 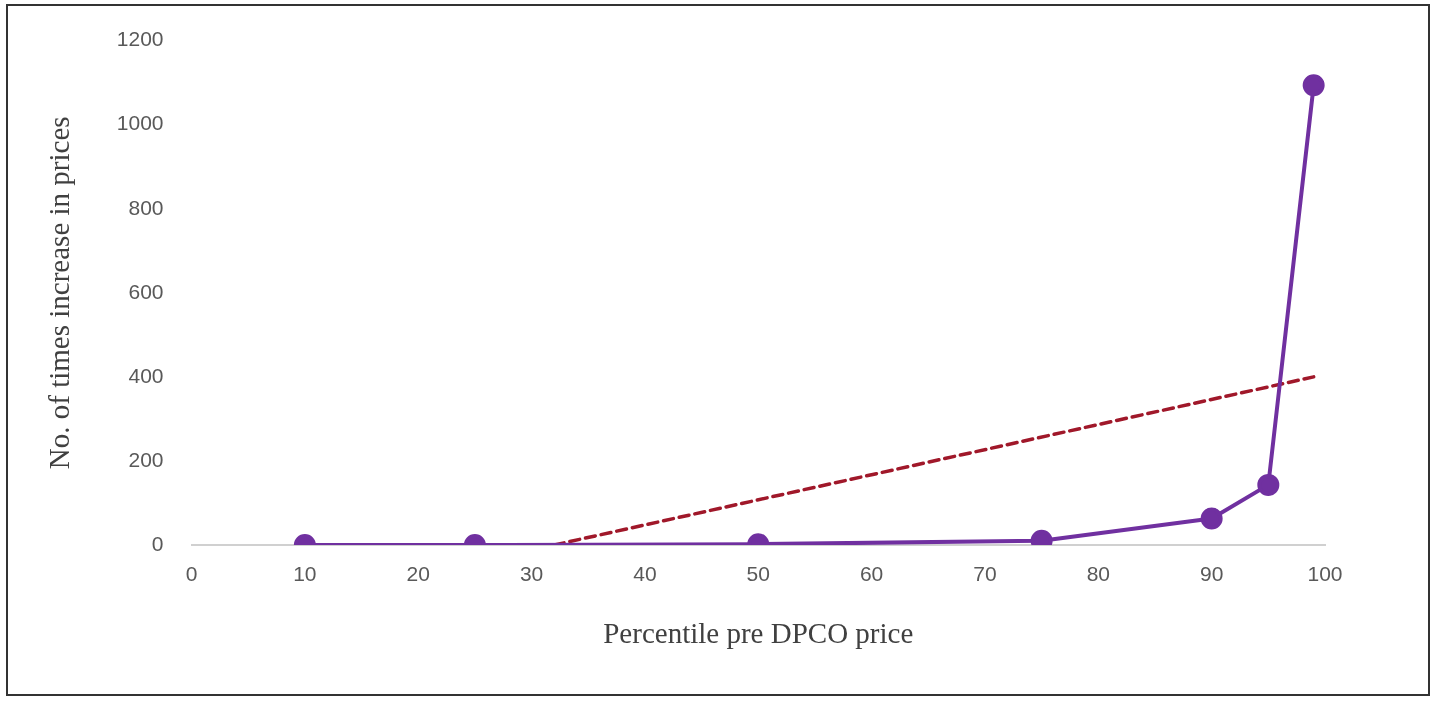 I want to click on y-tick-label: 1200, so click(x=140, y=39).